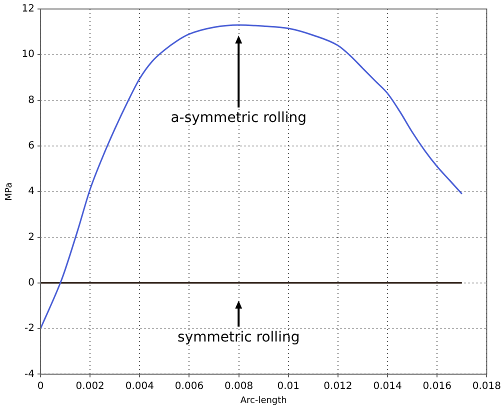 The height and width of the screenshot is (406, 504). What do you see at coordinates (31, 100) in the screenshot?
I see `y-tick-label: 8` at bounding box center [31, 100].